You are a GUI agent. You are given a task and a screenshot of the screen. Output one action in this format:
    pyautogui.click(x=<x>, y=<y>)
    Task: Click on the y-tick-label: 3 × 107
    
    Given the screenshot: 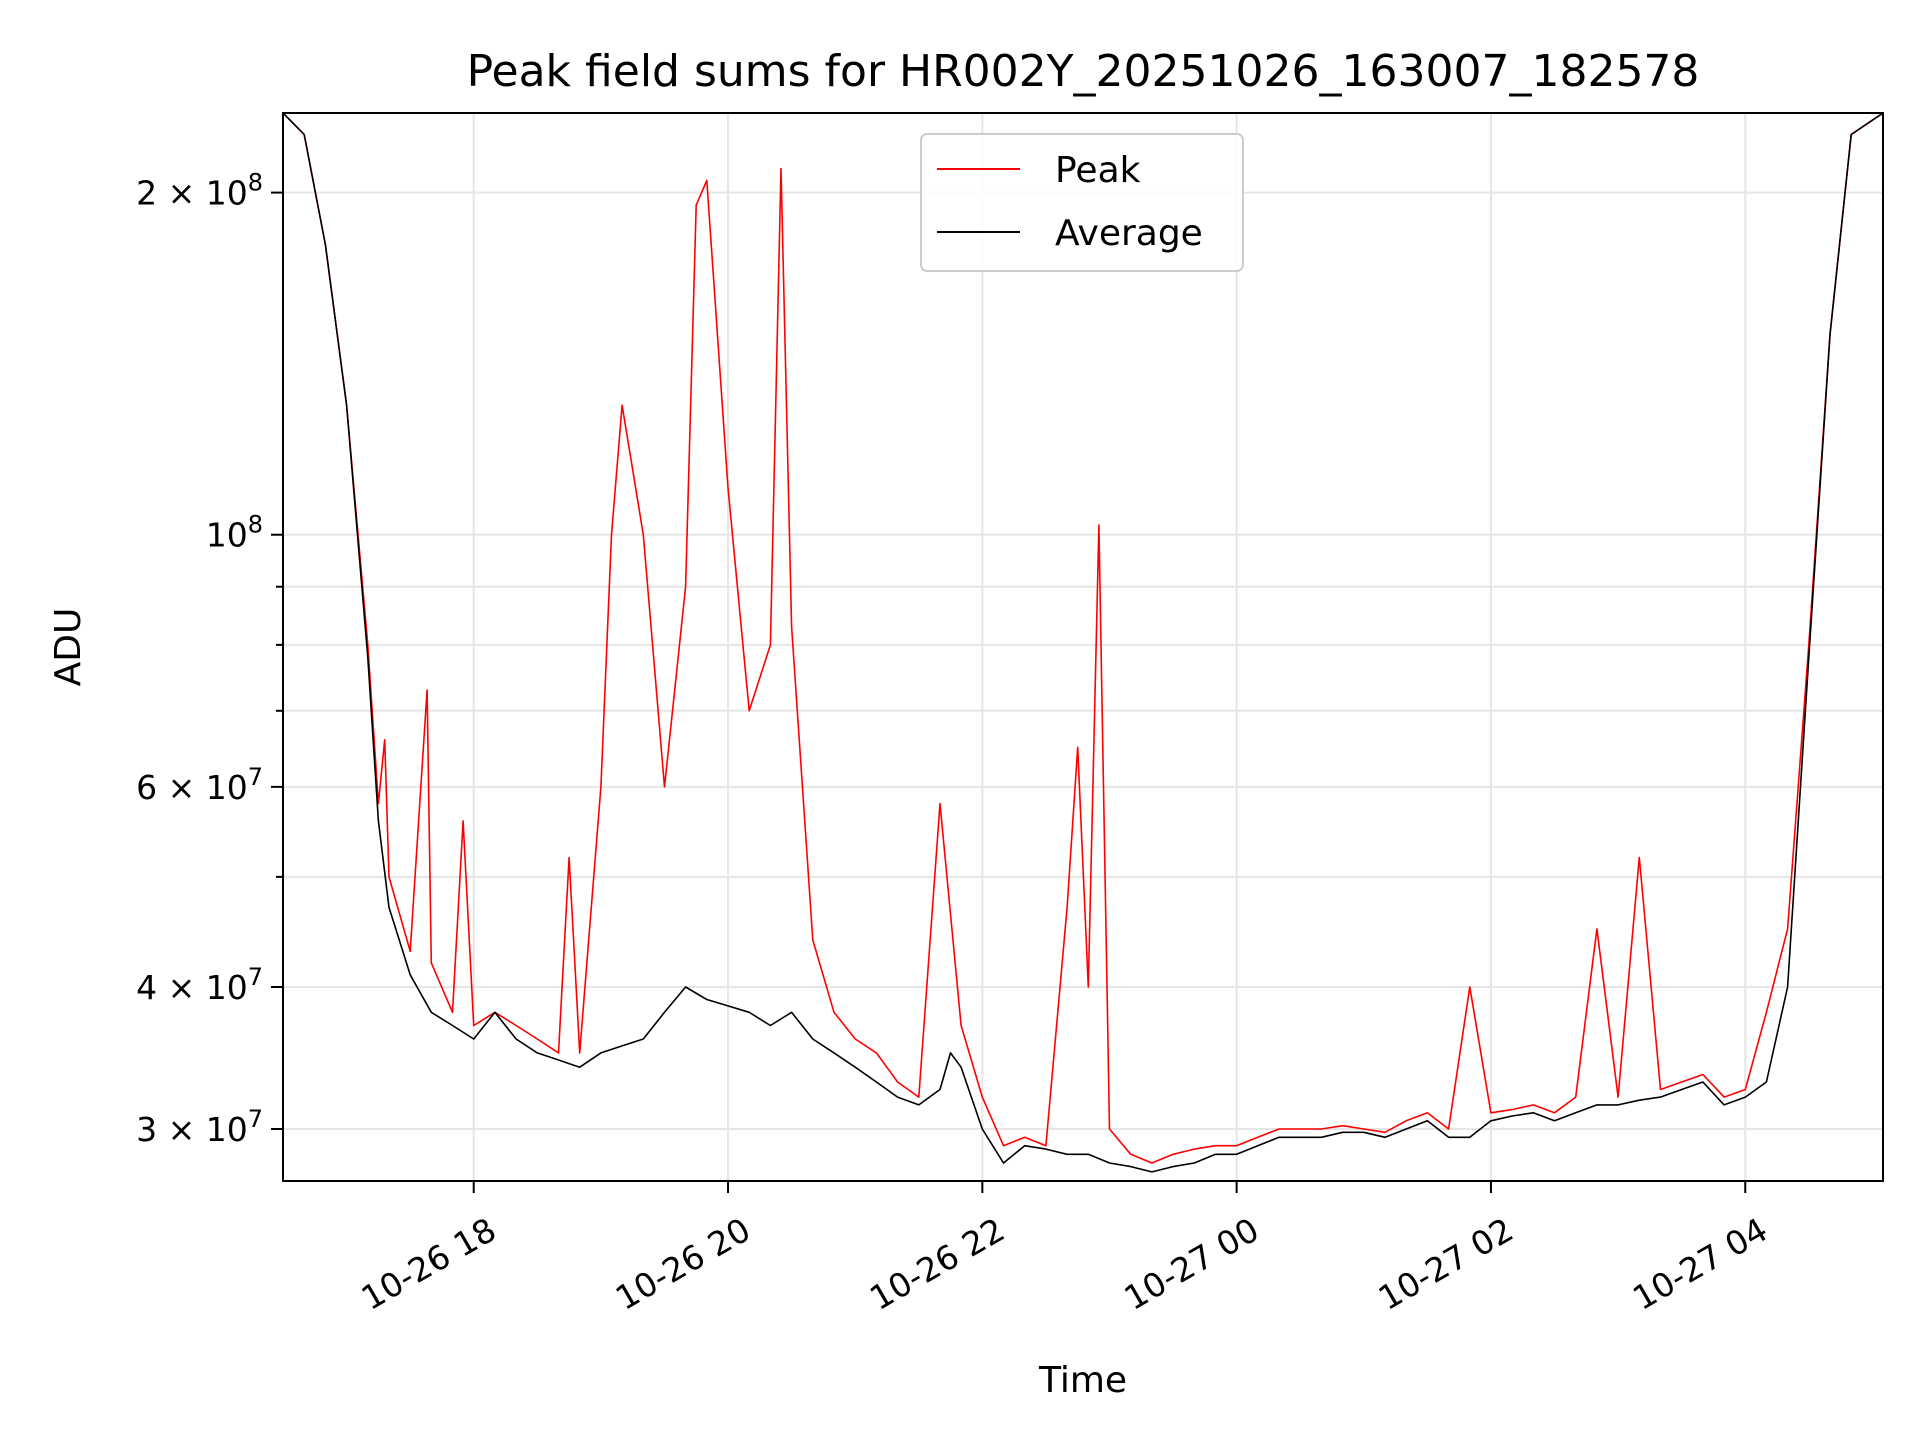 What is the action you would take?
    pyautogui.click(x=199, y=1127)
    